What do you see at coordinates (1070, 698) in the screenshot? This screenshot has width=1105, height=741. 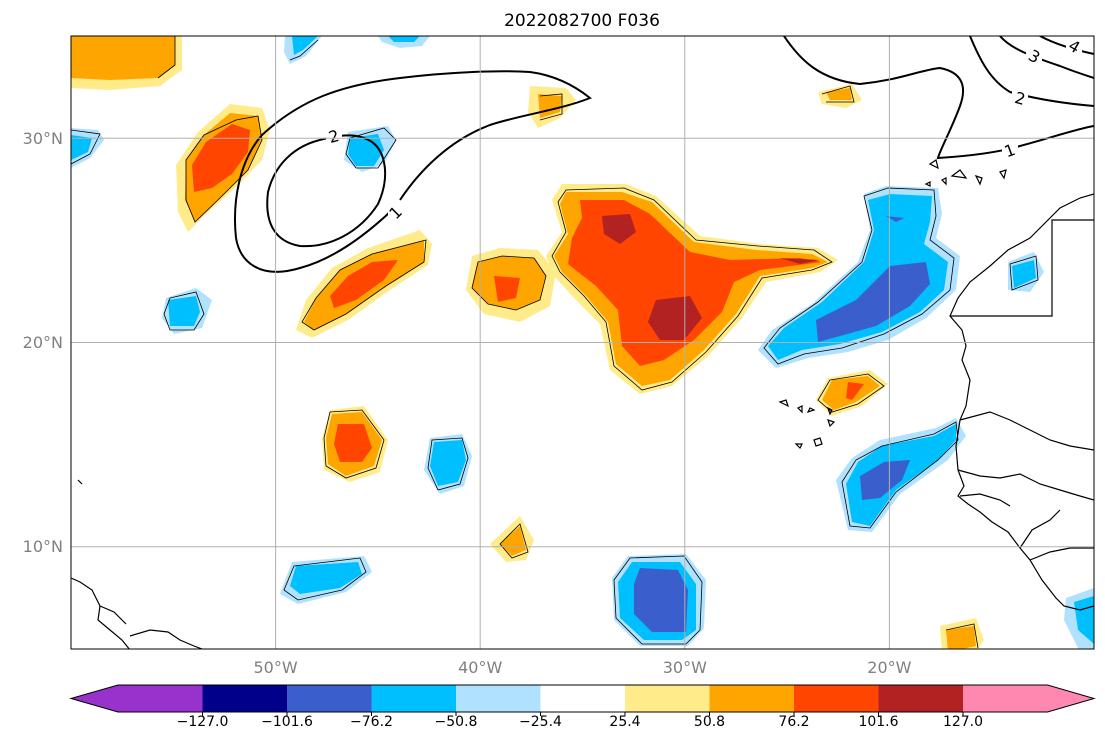 I see `colorbar-extend-high` at bounding box center [1070, 698].